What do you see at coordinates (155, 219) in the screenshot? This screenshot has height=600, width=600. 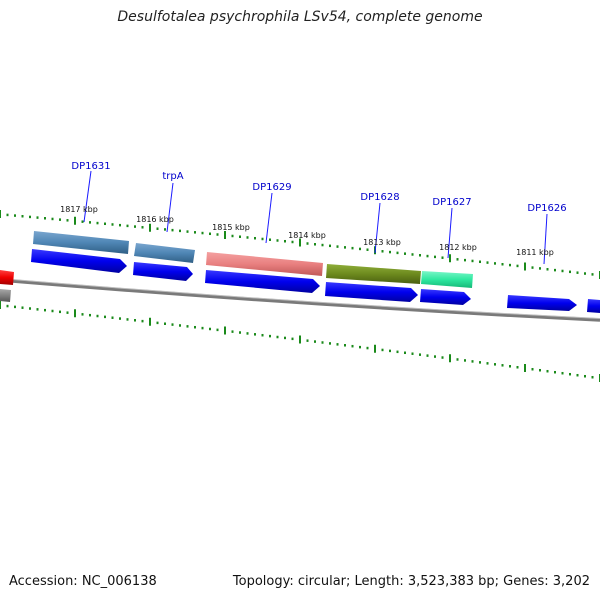 I see `tick-label-1816: 1816 kbp` at bounding box center [155, 219].